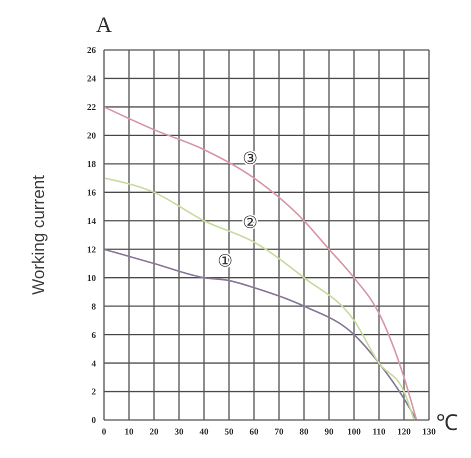 The width and height of the screenshot is (471, 458). Describe the element at coordinates (91, 193) in the screenshot. I see `y-tick-label: 16` at that location.